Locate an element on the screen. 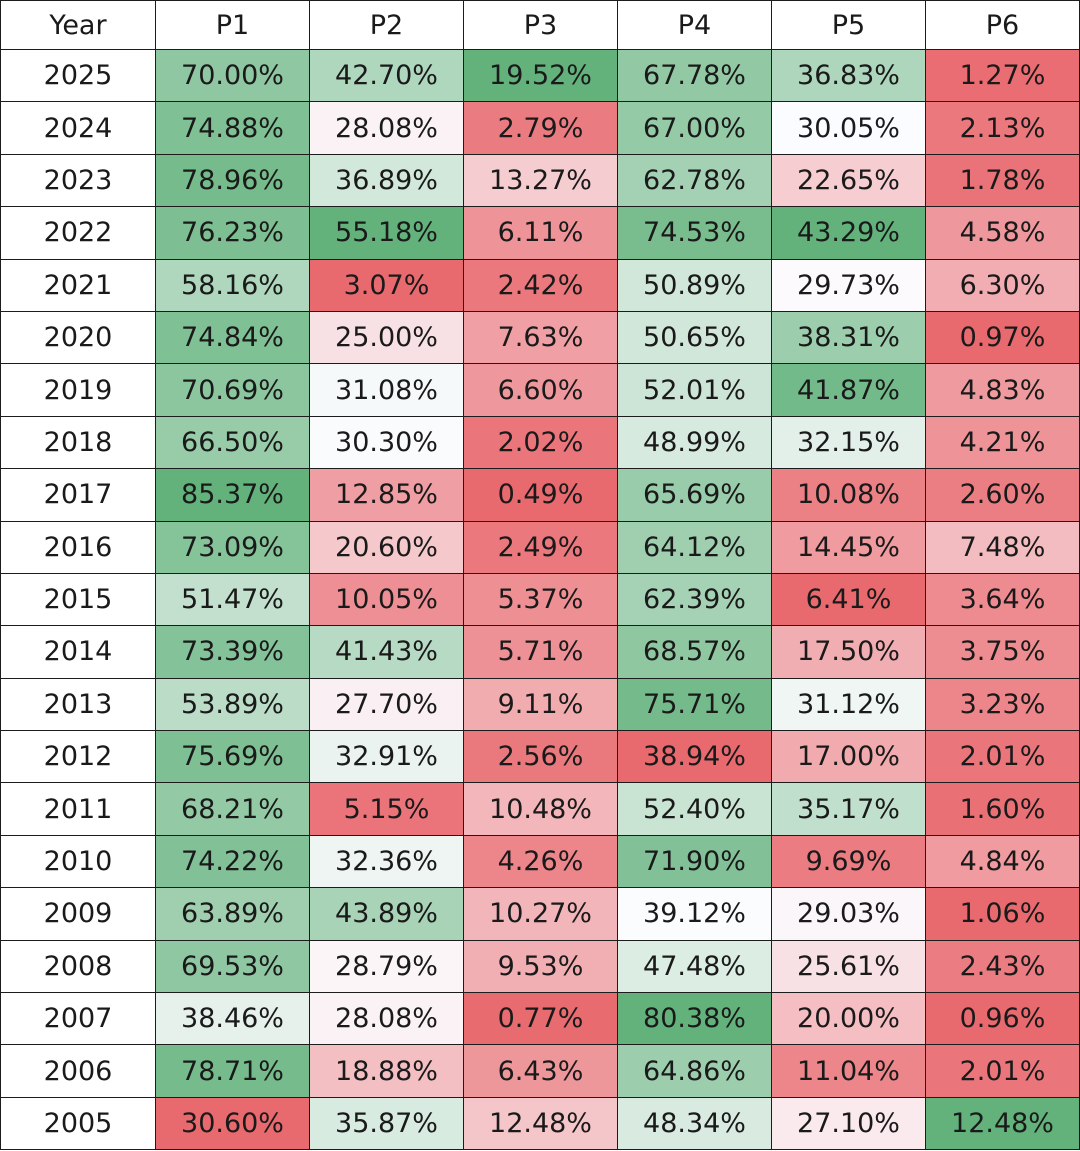 Image resolution: width=1080 pixels, height=1151 pixels. value-cell-p2: 10.05% is located at coordinates (386, 599).